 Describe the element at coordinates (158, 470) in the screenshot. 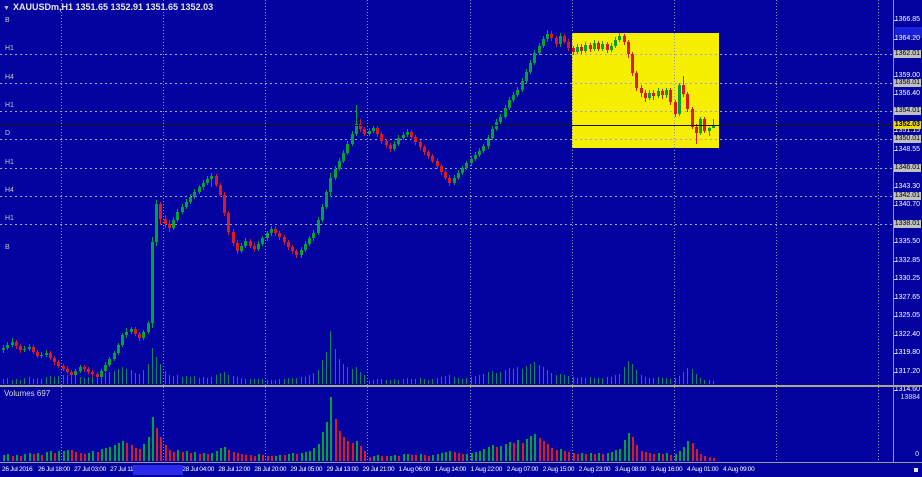

I see `time-axis-selection` at that location.